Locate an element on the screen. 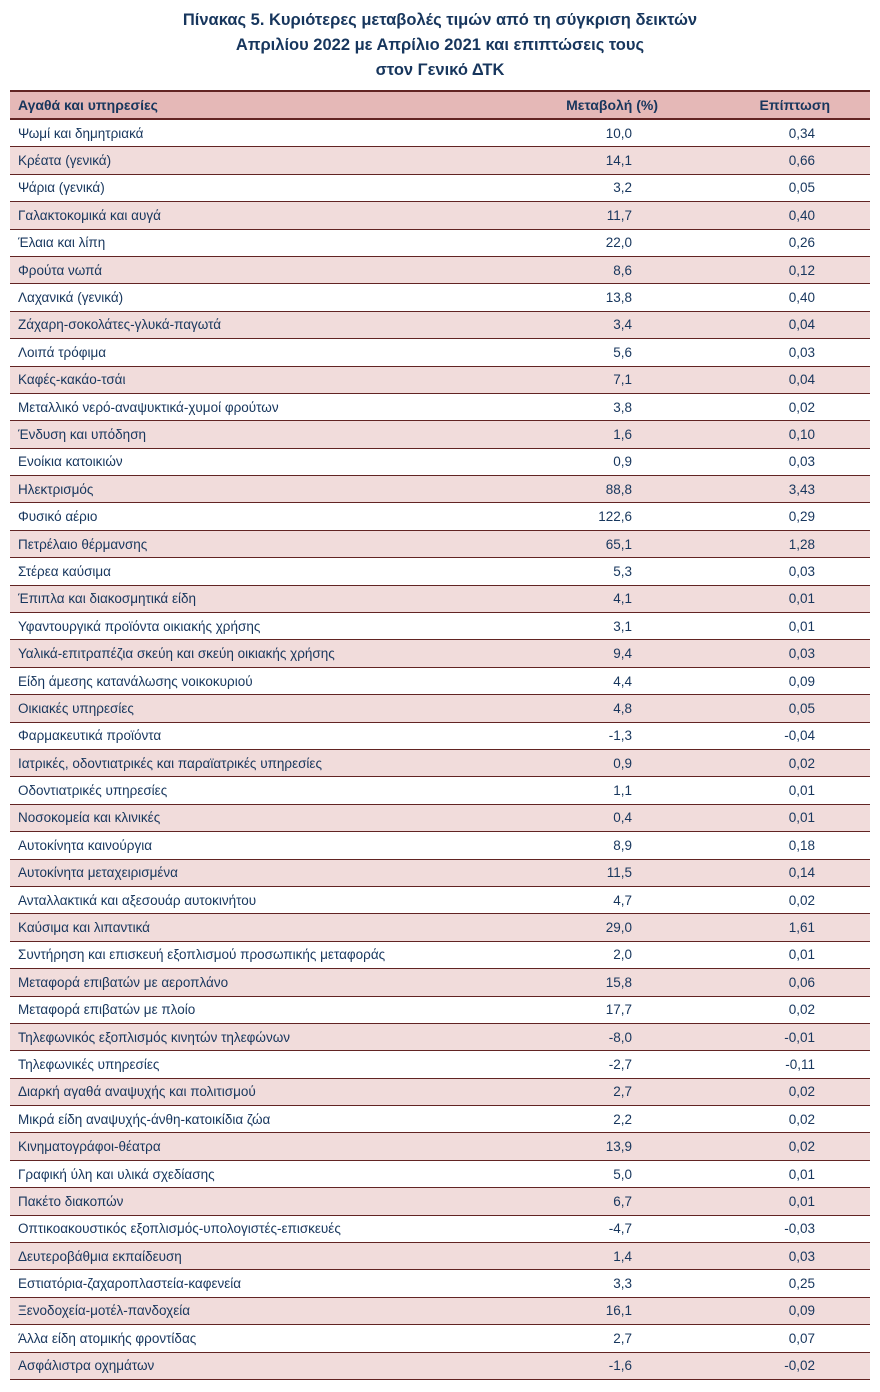 Image resolution: width=880 pixels, height=1392 pixels. row-label: Αυτοκίνητα μεταχειρισμένα is located at coordinates (98, 873).